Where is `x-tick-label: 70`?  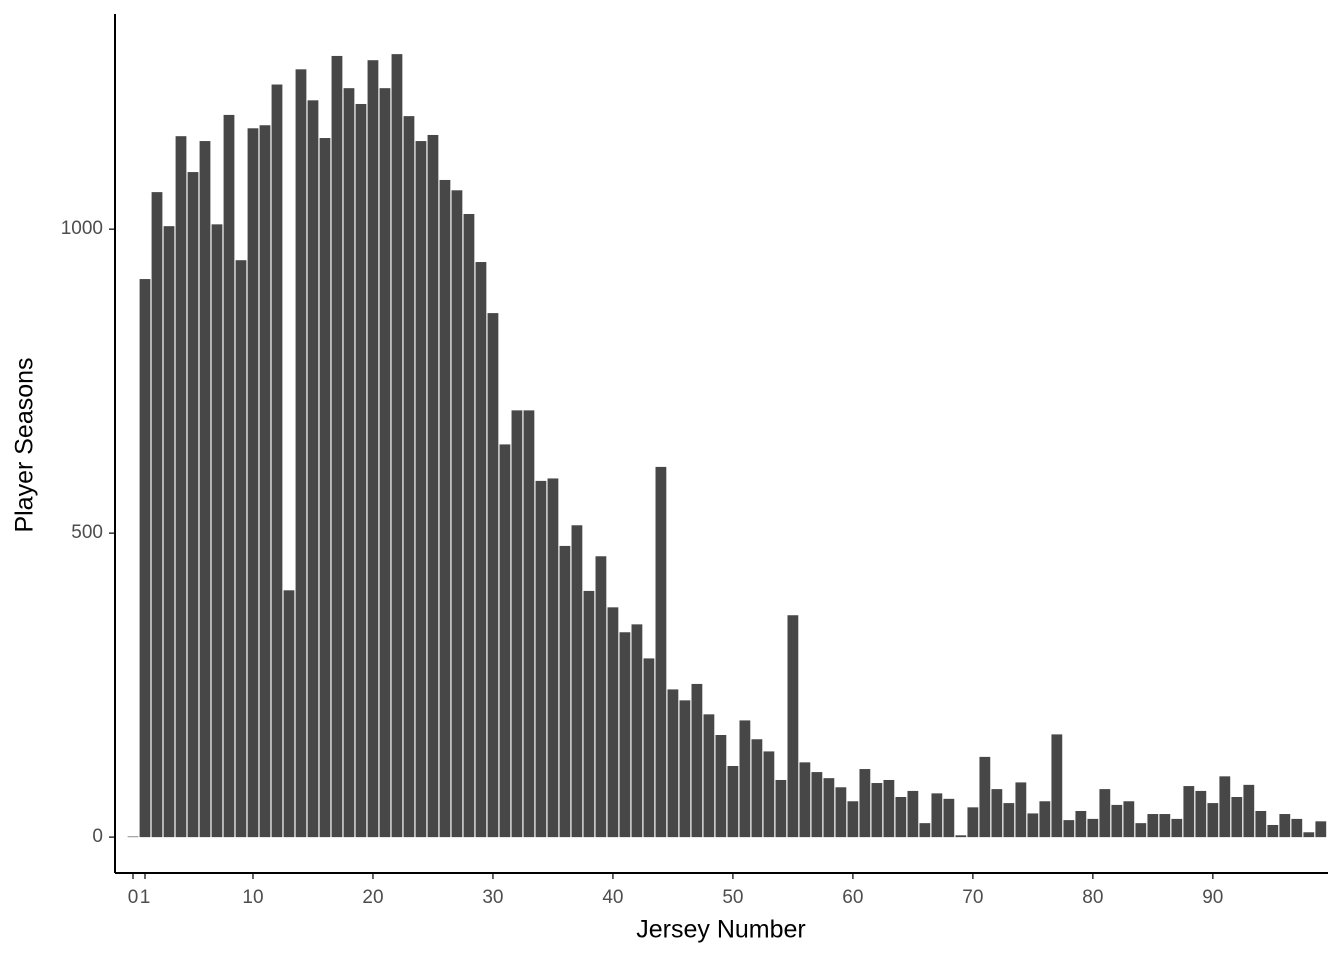 x-tick-label: 70 is located at coordinates (972, 897).